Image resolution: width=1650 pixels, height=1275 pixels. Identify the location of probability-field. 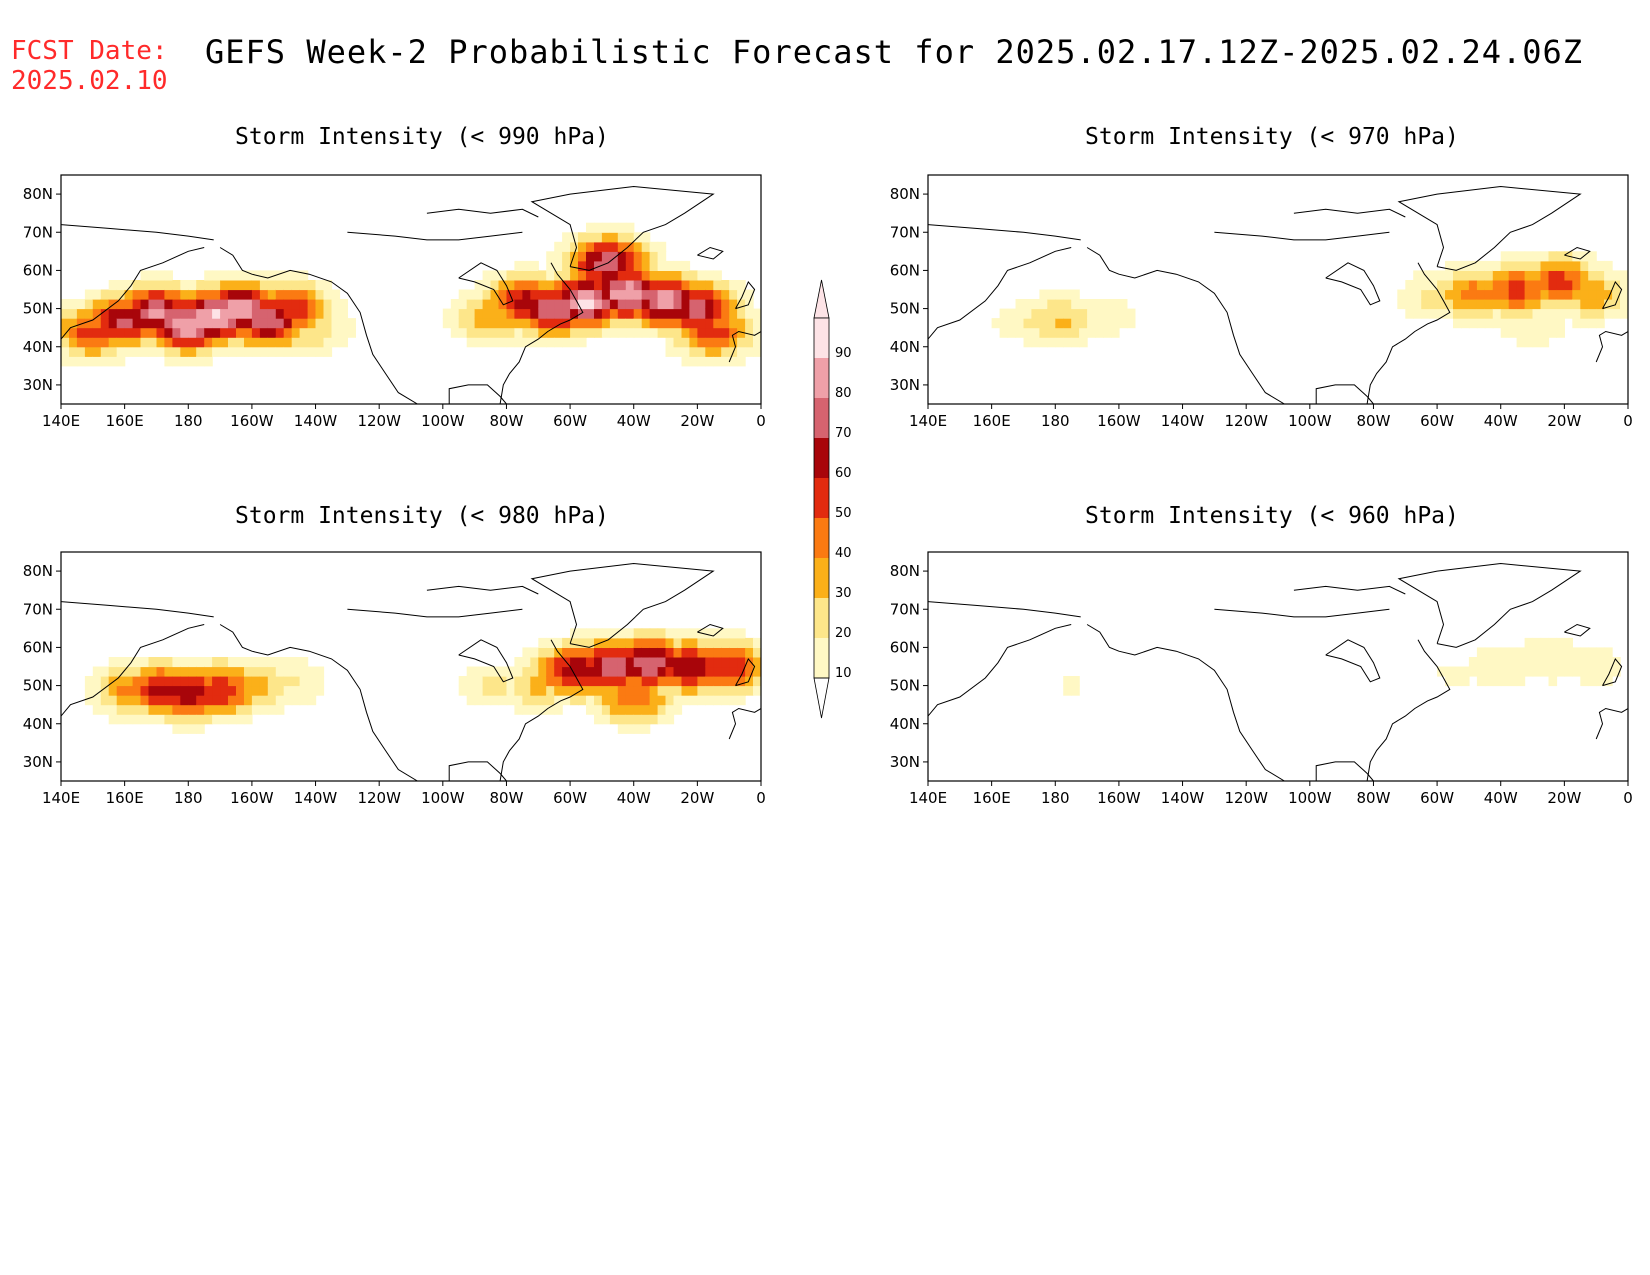
(1278, 294).